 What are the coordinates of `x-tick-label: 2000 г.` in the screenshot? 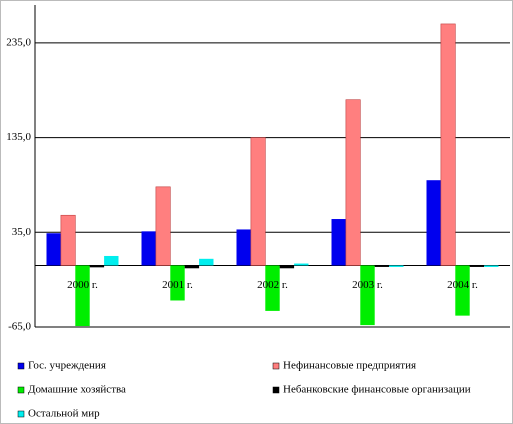 It's located at (82, 285).